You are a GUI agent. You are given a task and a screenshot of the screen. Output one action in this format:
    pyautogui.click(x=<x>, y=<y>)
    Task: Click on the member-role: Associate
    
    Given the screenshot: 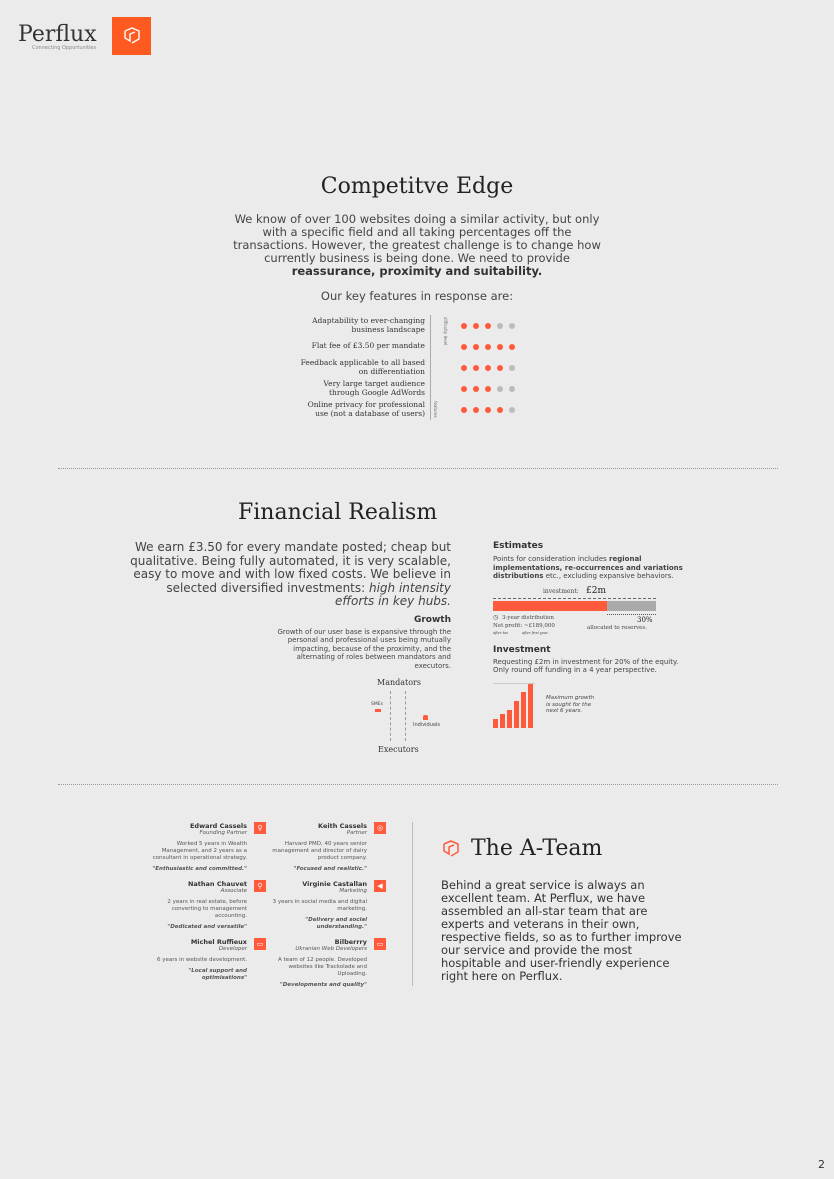 What is the action you would take?
    pyautogui.click(x=233, y=891)
    